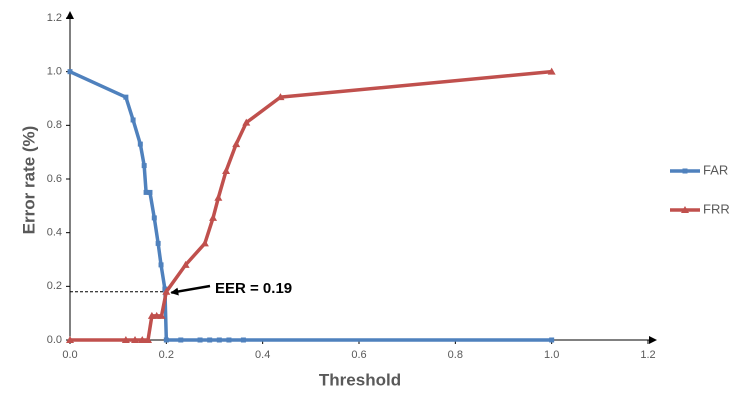  I want to click on x-tick-label: 0.6, so click(358, 355).